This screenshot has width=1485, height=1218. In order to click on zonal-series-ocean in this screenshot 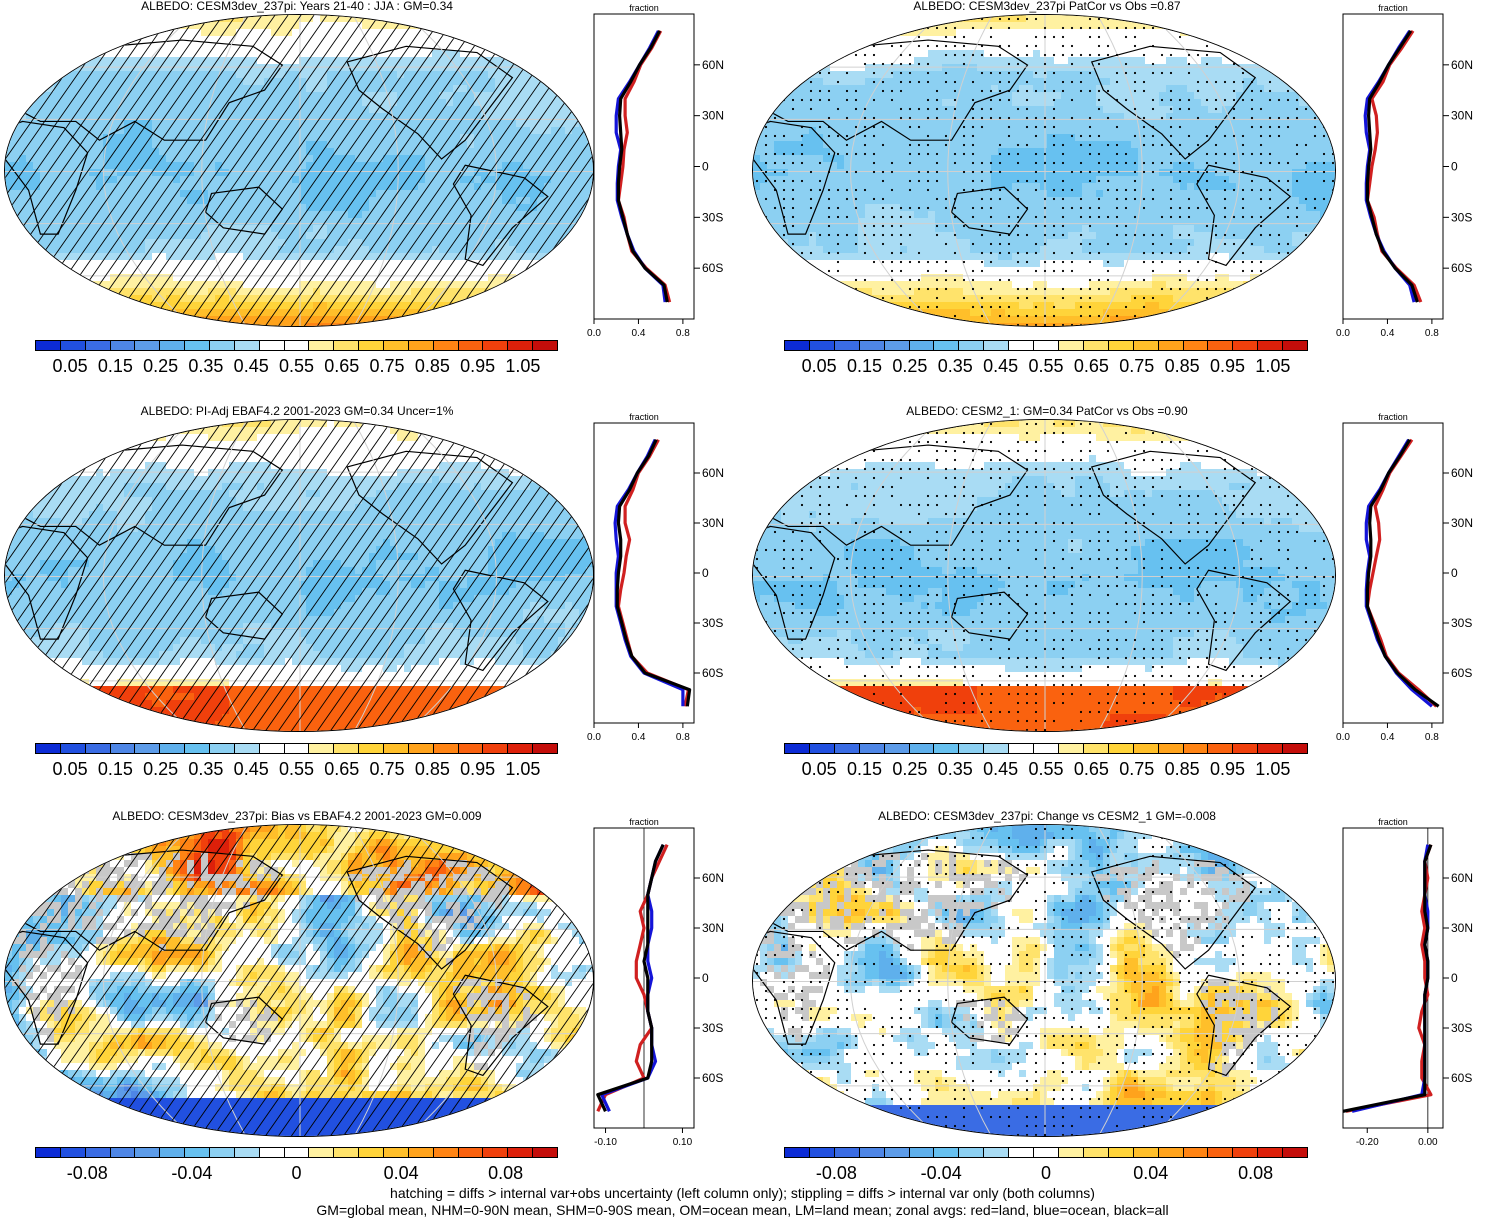, I will do `click(1398, 573)`.